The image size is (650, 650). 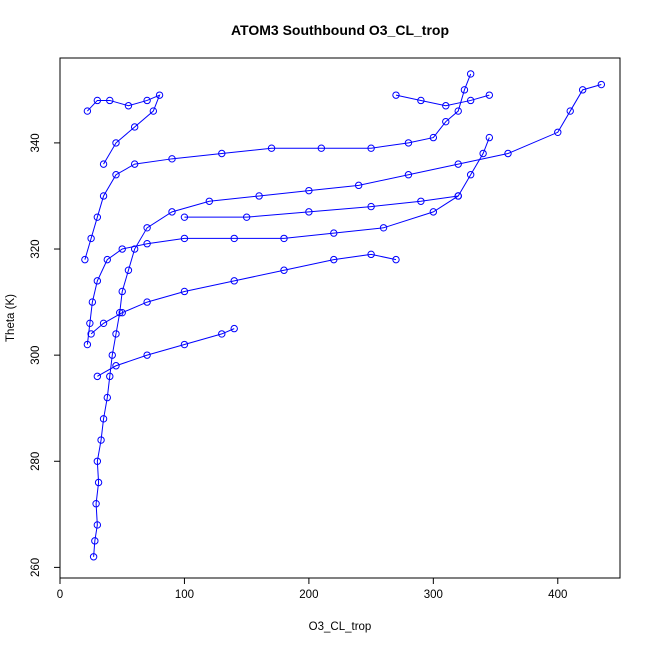 I want to click on y-tick-label: 340, so click(x=36, y=142).